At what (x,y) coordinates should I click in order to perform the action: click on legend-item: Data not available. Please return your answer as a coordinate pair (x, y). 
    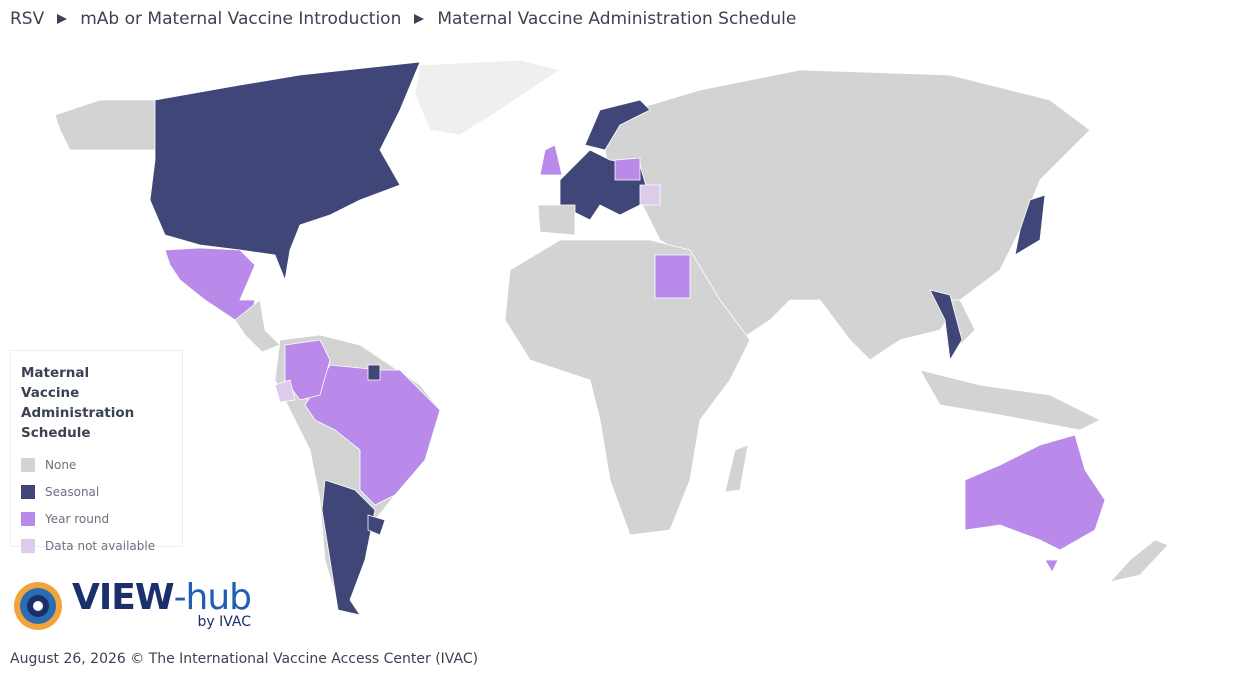
    Looking at the image, I should click on (96, 545).